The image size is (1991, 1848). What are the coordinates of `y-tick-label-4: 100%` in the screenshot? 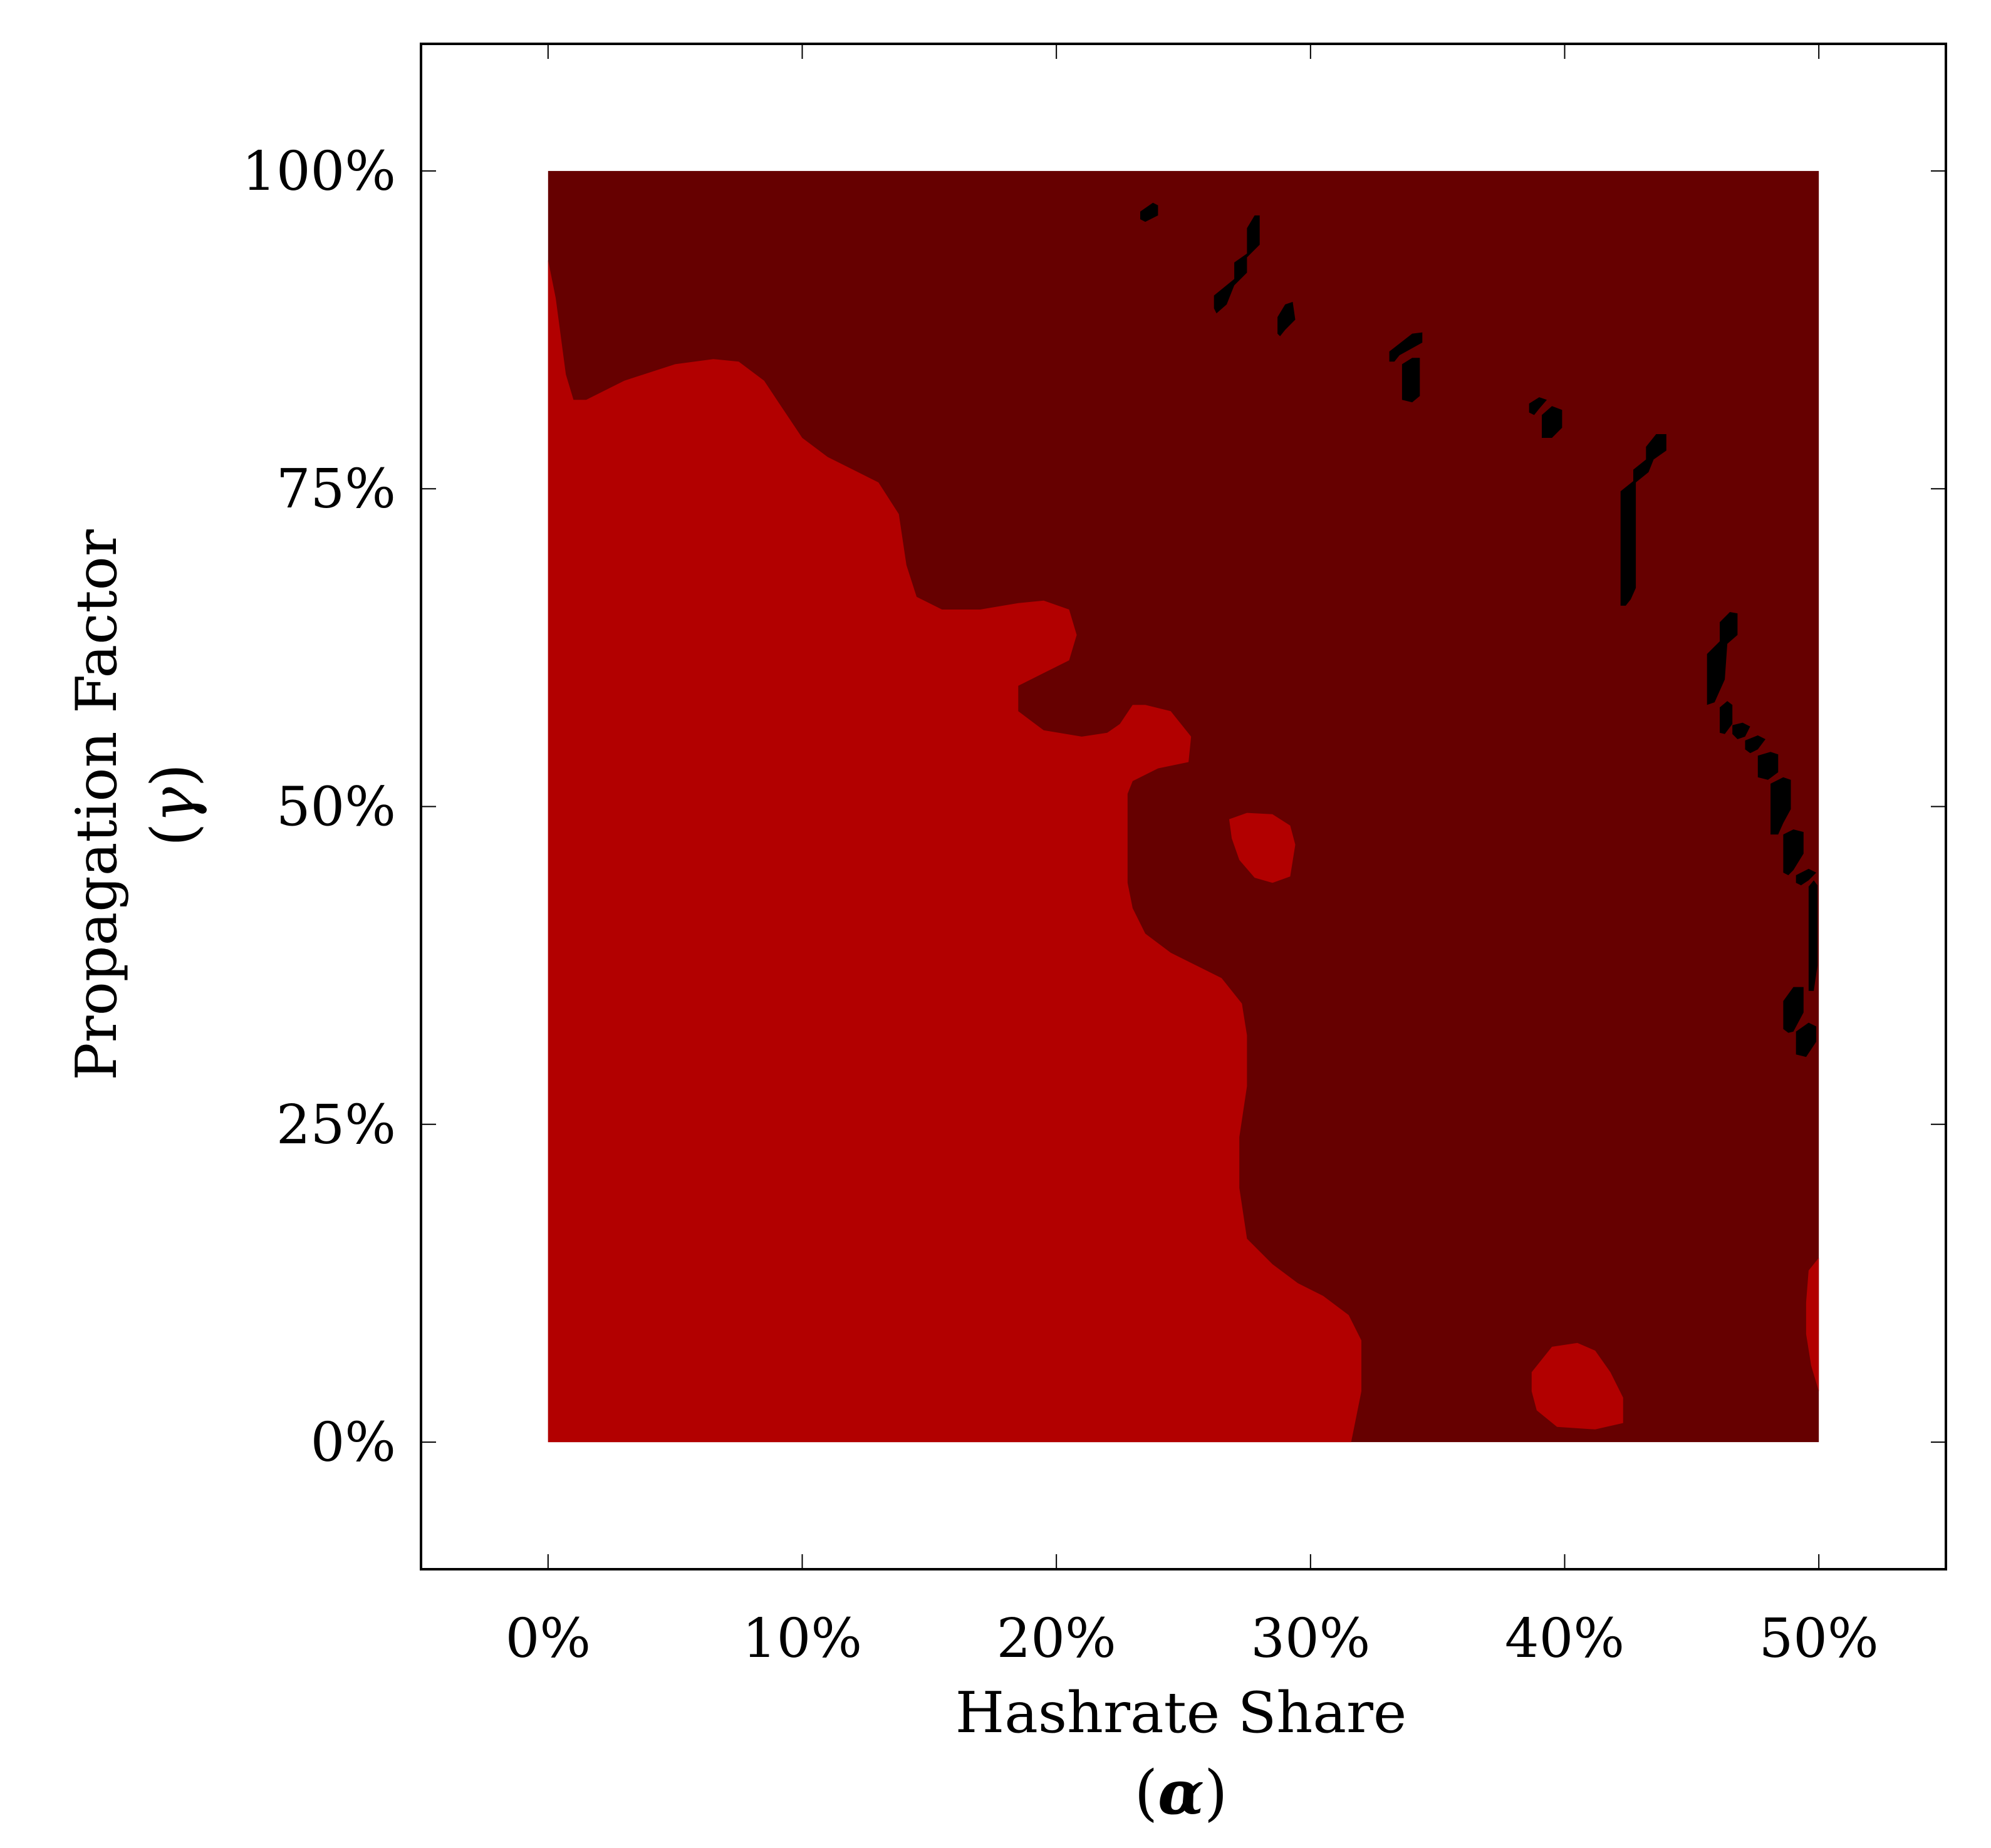 It's located at (319, 171).